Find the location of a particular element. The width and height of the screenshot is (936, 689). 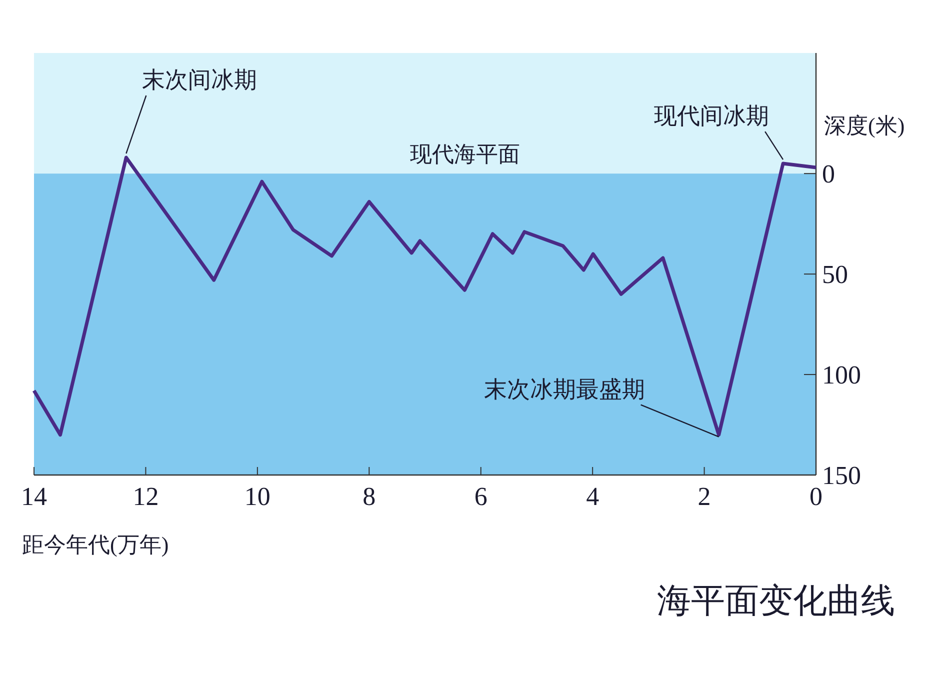

annotation: 现代间冰期 is located at coordinates (712, 116).